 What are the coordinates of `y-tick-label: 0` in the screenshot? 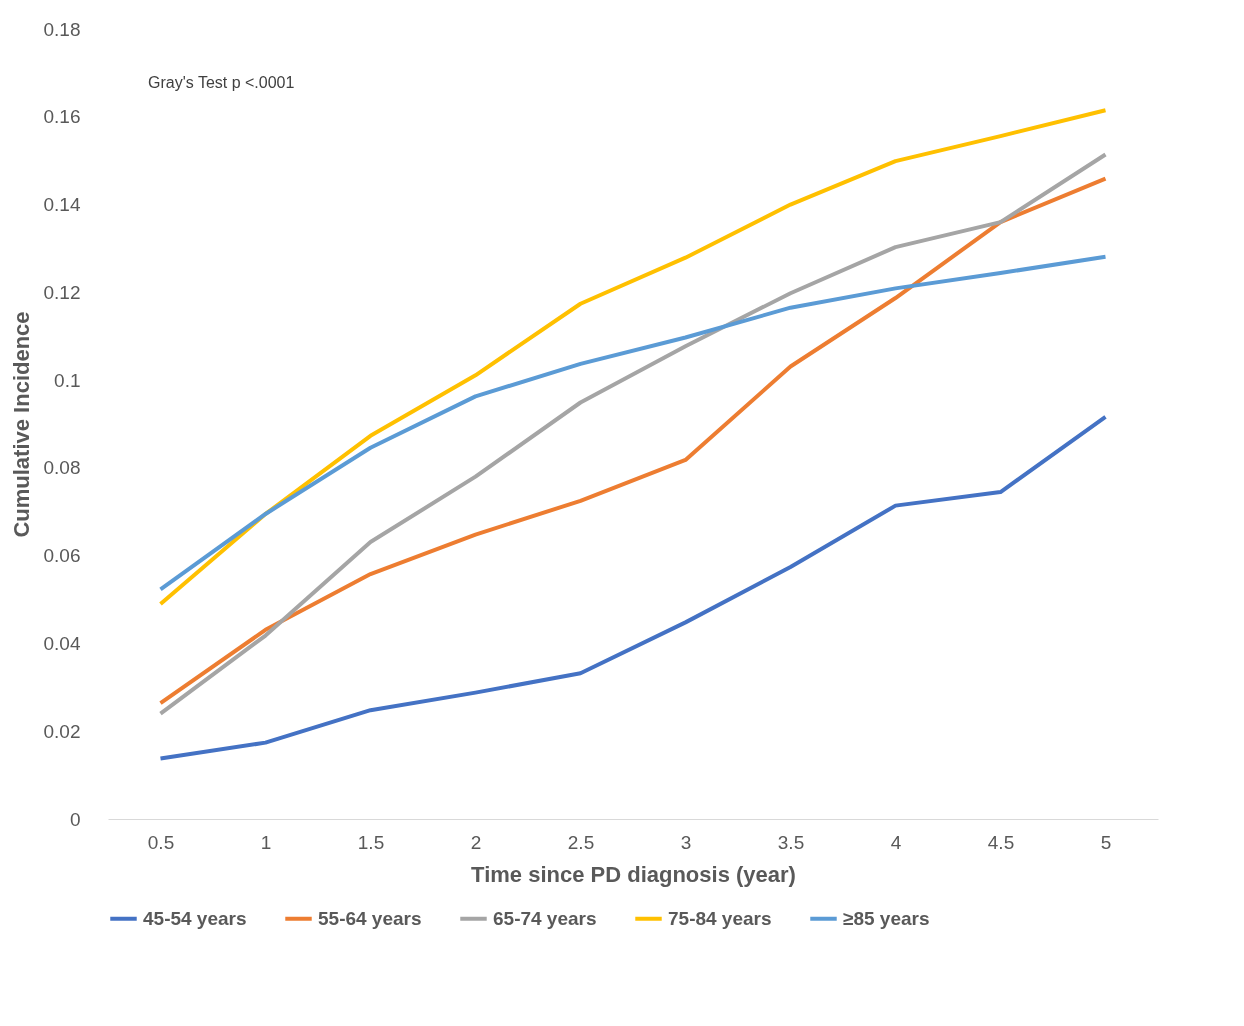 It's located at (75, 819).